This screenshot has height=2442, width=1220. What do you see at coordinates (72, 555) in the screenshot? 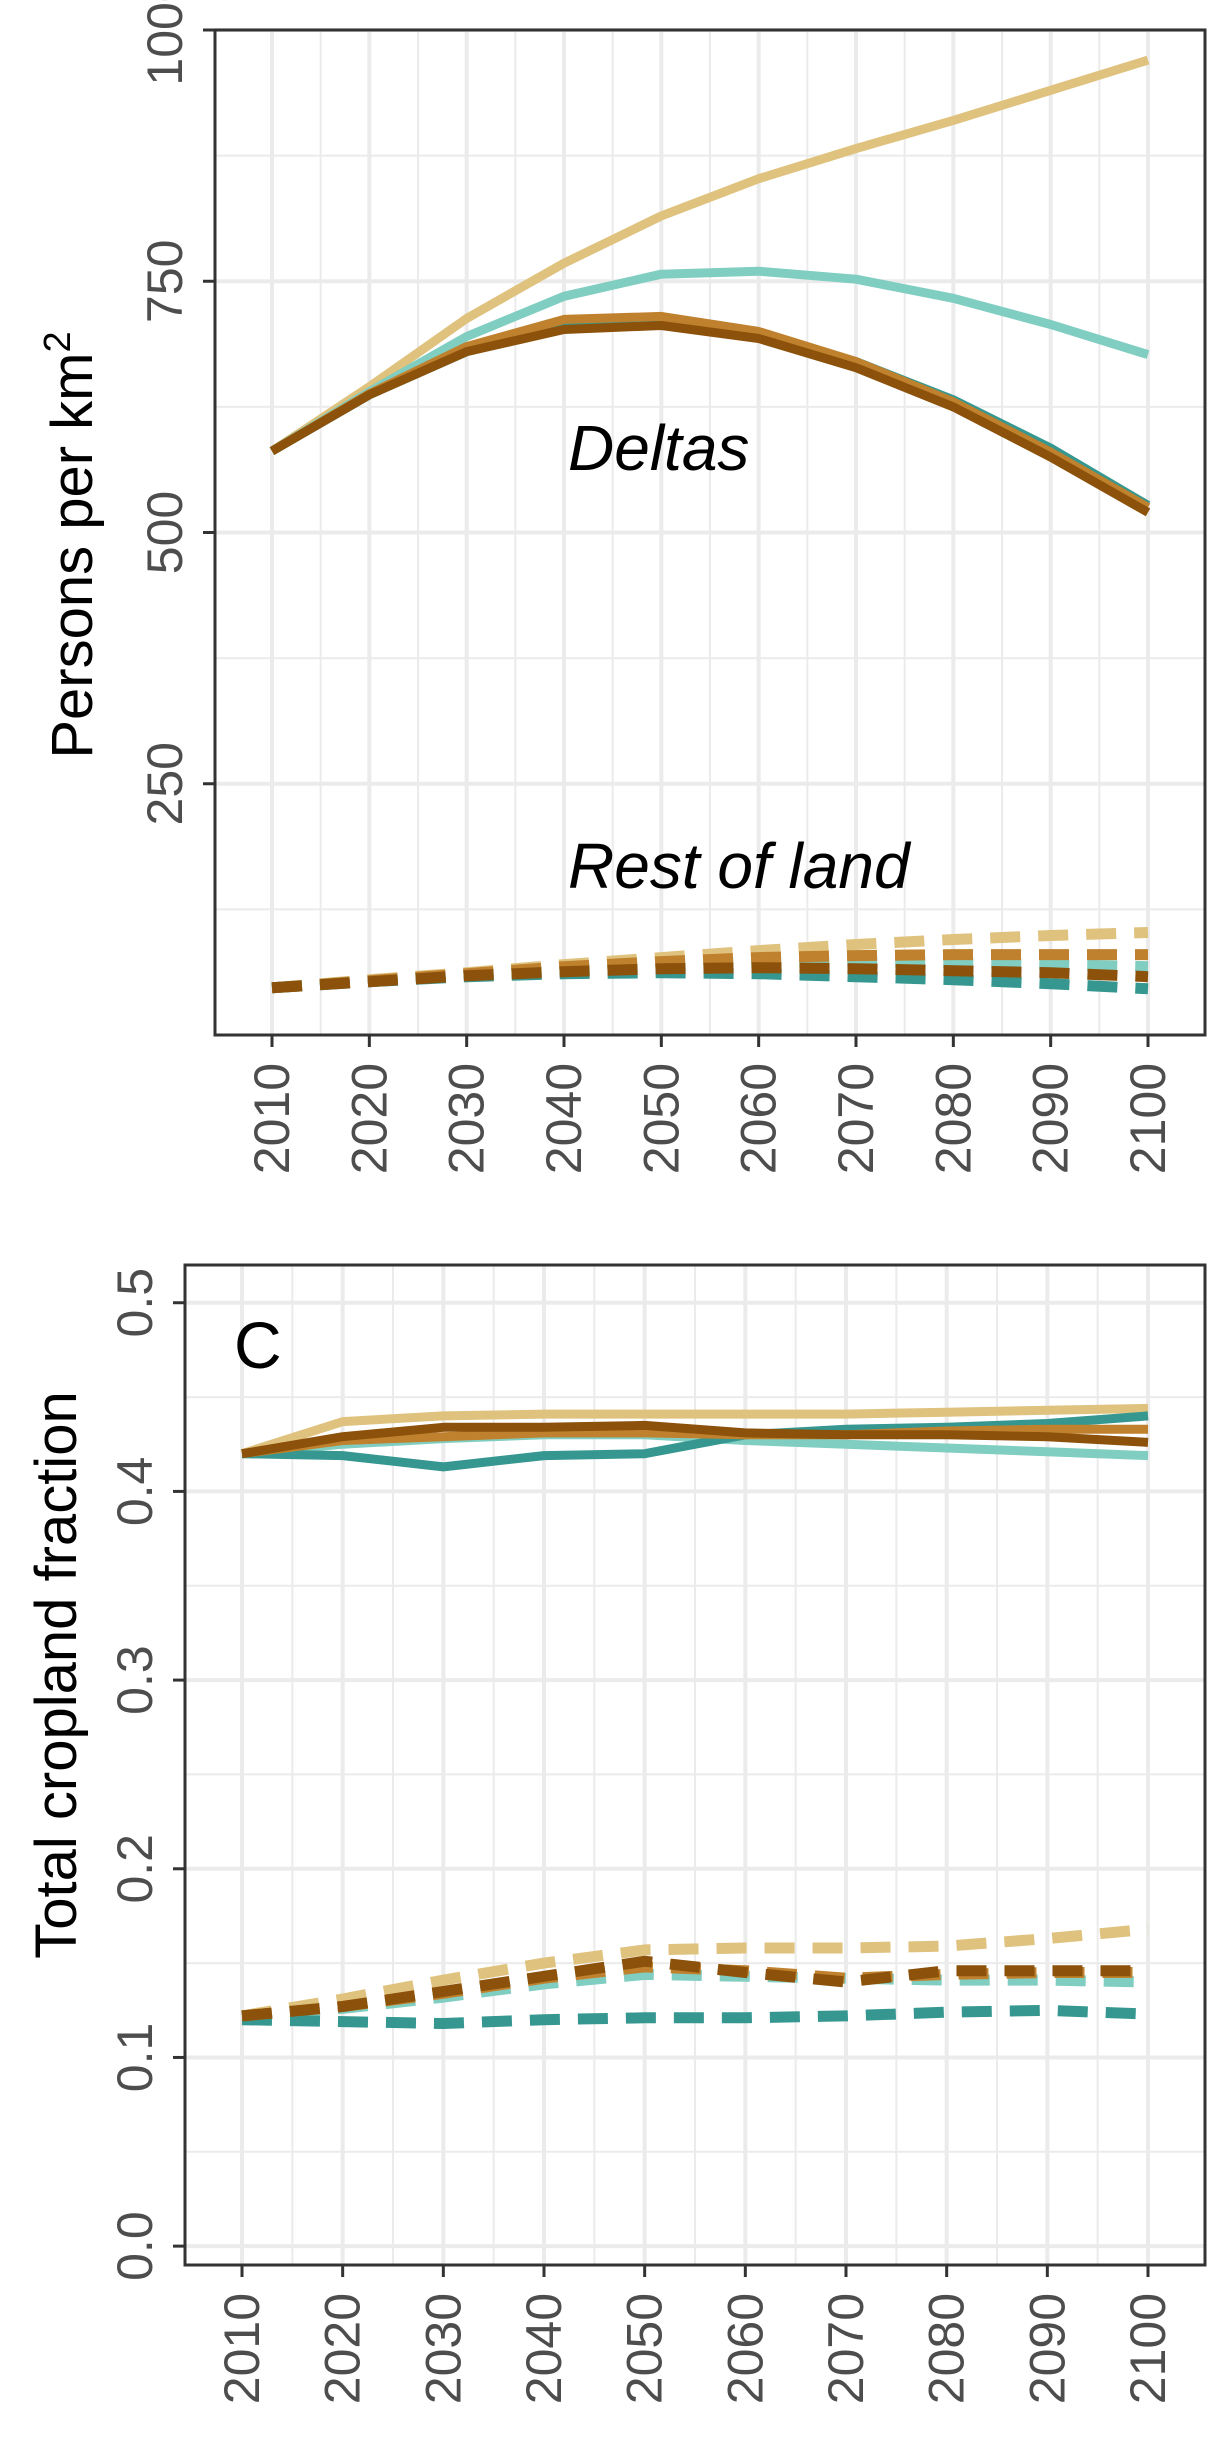
I see `y-axis-title-text: Persons per km` at bounding box center [72, 555].